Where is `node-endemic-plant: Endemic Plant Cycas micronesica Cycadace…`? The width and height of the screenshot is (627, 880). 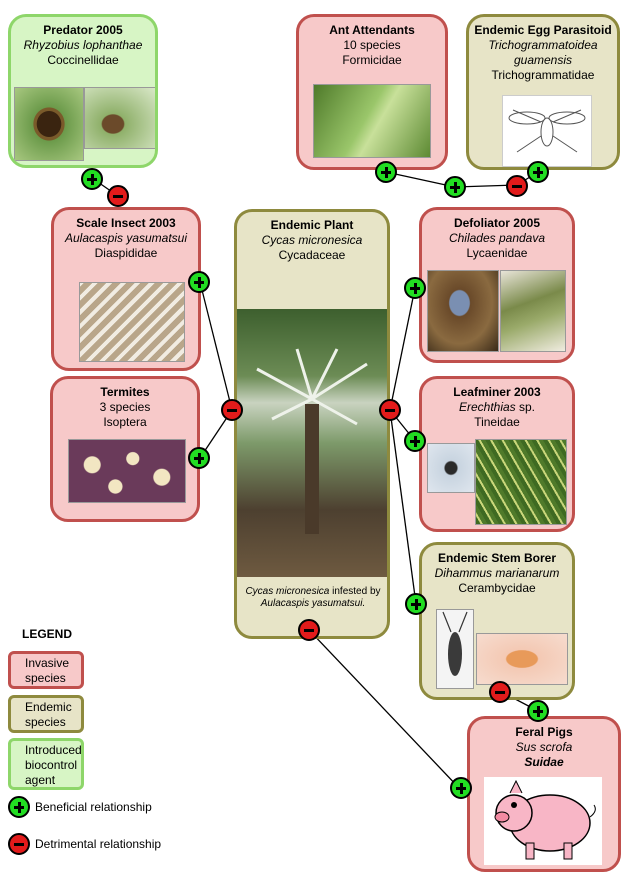 node-endemic-plant: Endemic Plant Cycas micronesica Cycadace… is located at coordinates (312, 424).